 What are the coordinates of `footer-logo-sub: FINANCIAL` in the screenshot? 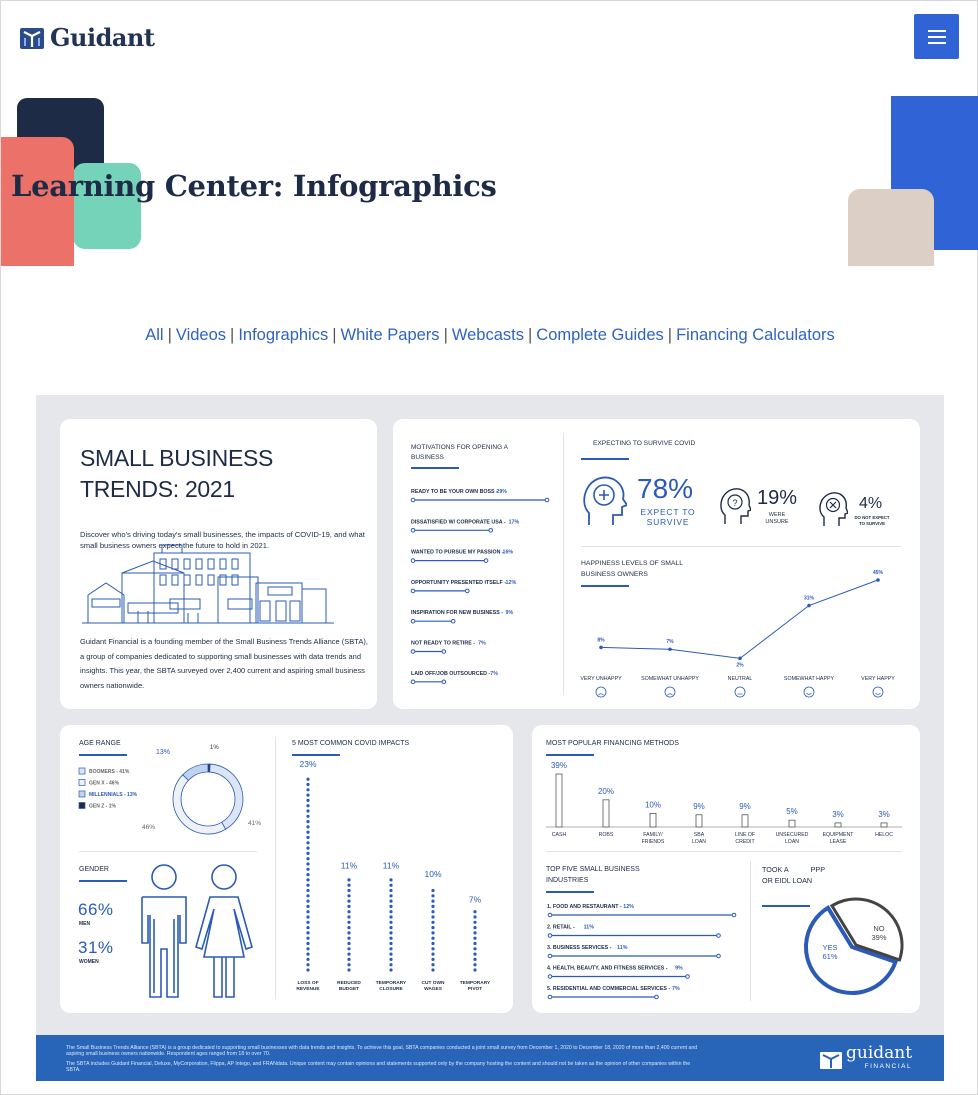 It's located at (888, 1066).